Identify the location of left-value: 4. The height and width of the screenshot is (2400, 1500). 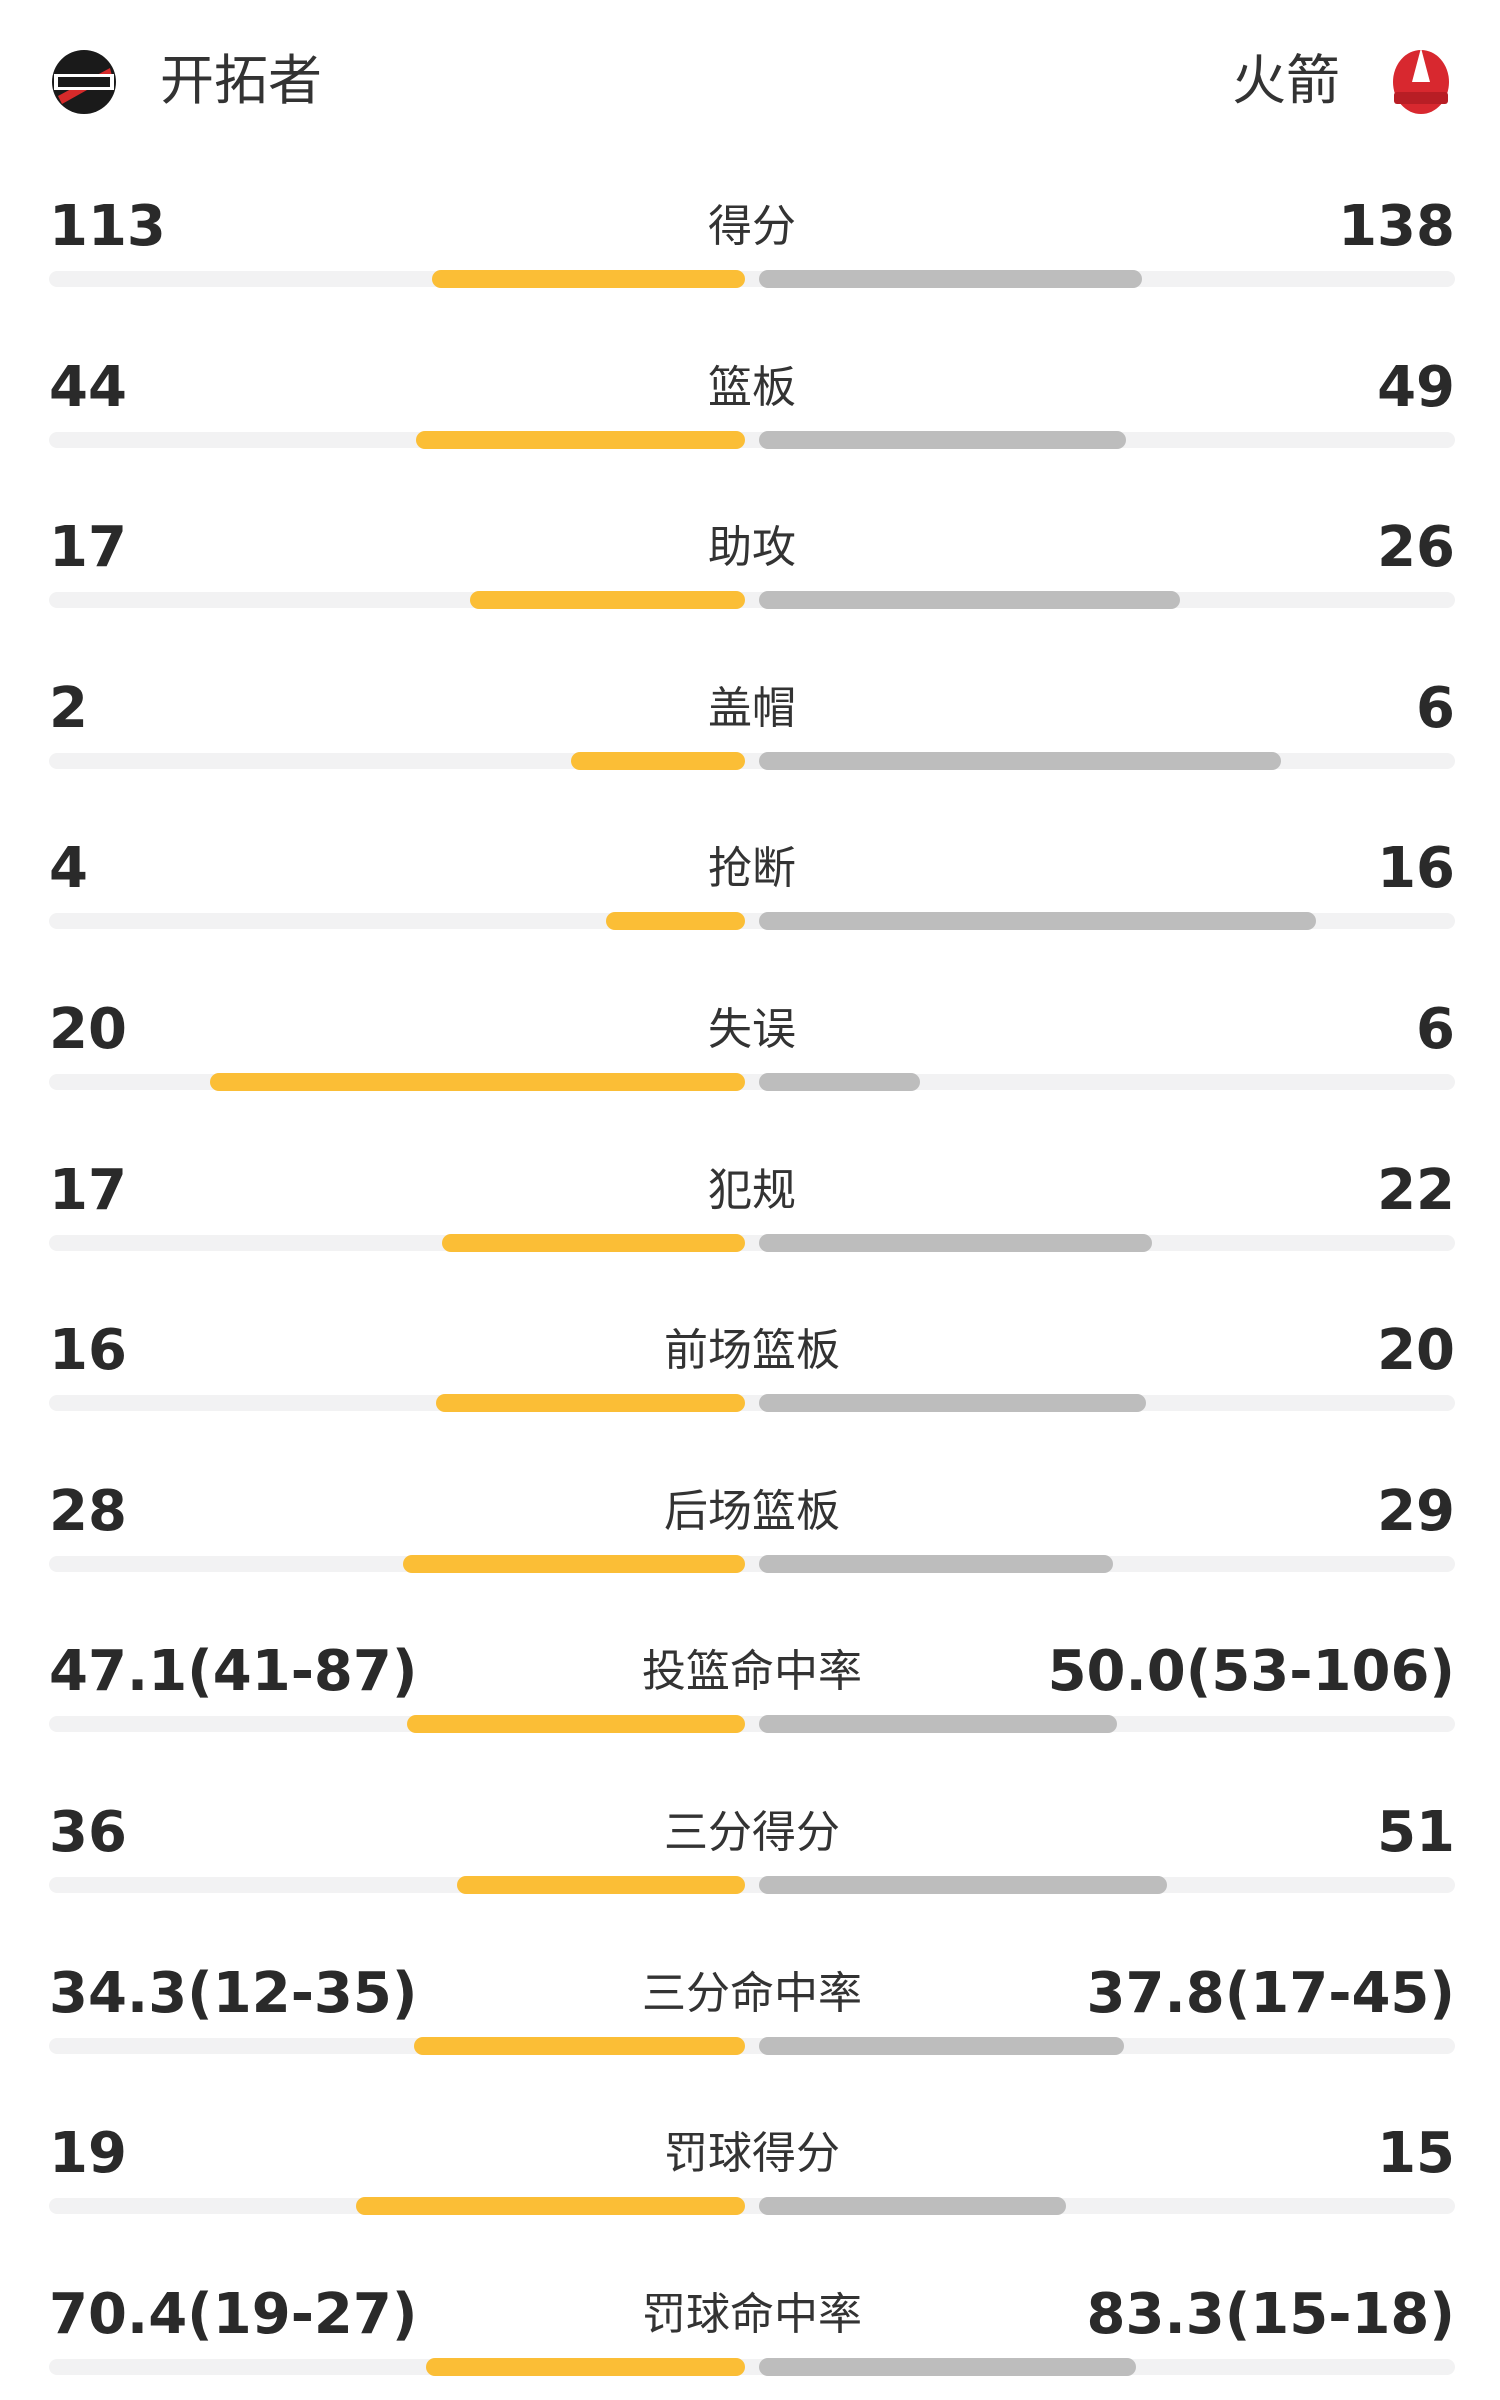
(68, 869).